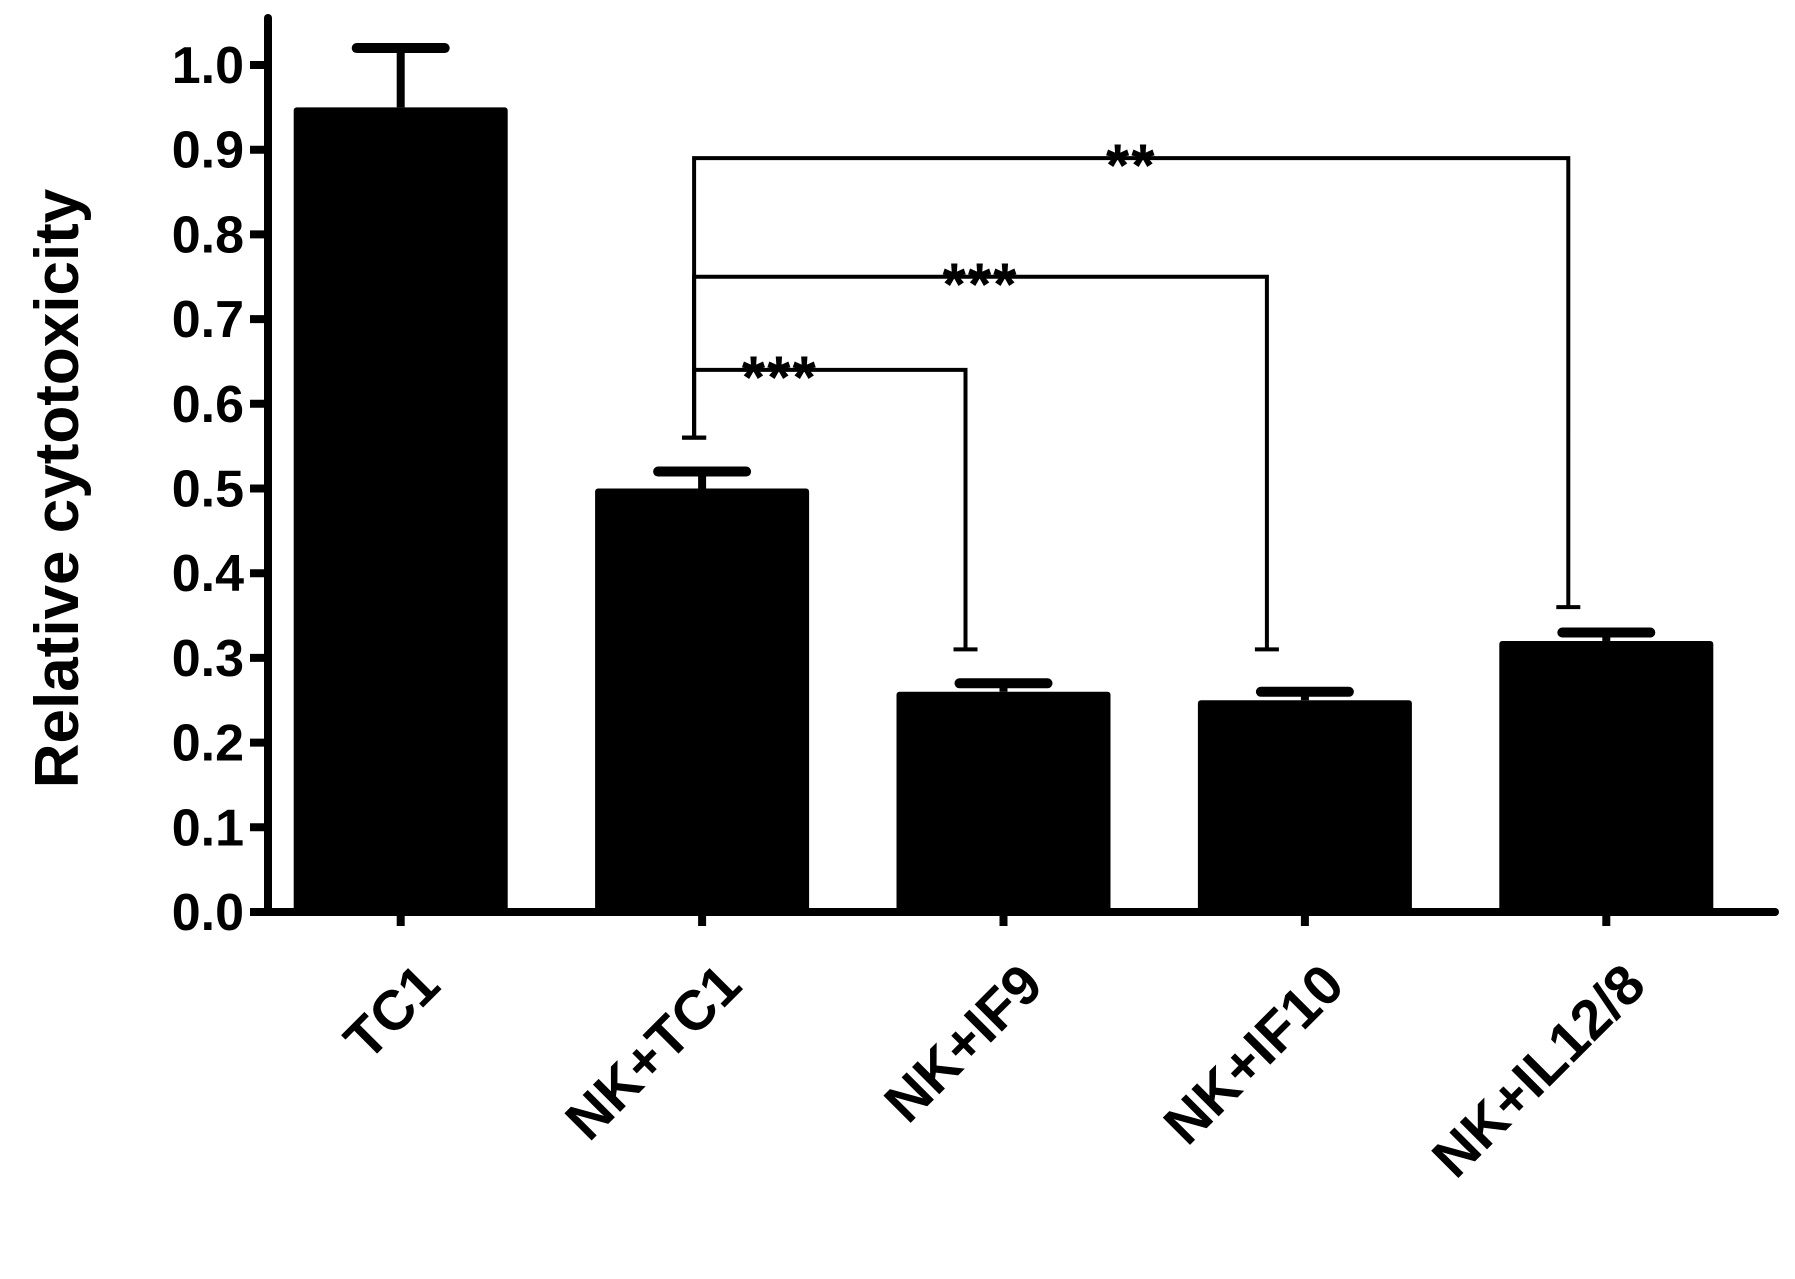 The height and width of the screenshot is (1279, 1795). Describe the element at coordinates (208, 913) in the screenshot. I see `y-tick-label: 0.0` at that location.